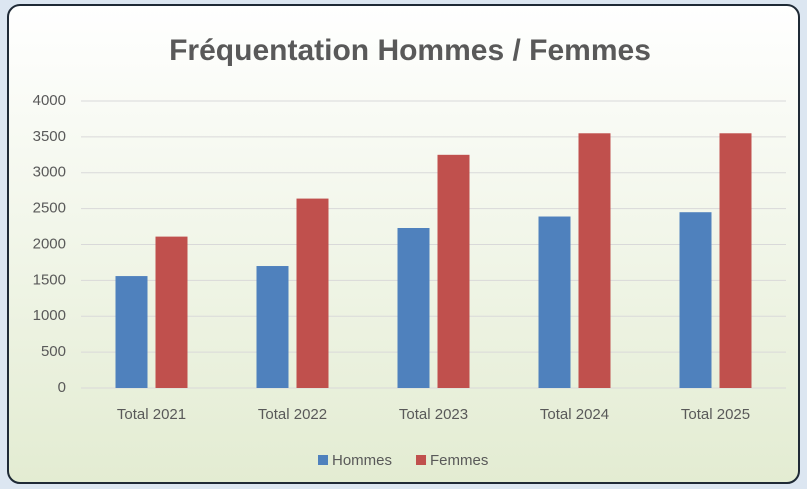 This screenshot has width=807, height=489. Describe the element at coordinates (49, 100) in the screenshot. I see `y-tick-label: 4000` at that location.